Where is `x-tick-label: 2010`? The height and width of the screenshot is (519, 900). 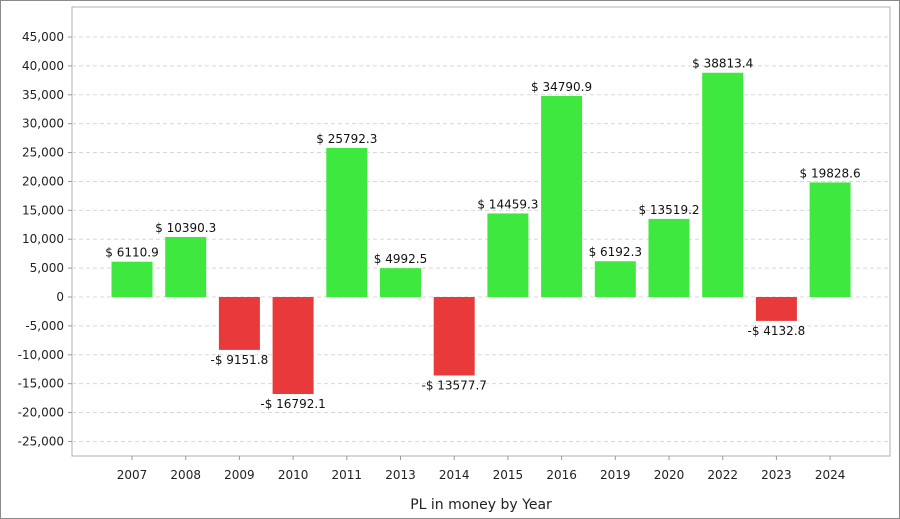 x-tick-label: 2010 is located at coordinates (293, 475).